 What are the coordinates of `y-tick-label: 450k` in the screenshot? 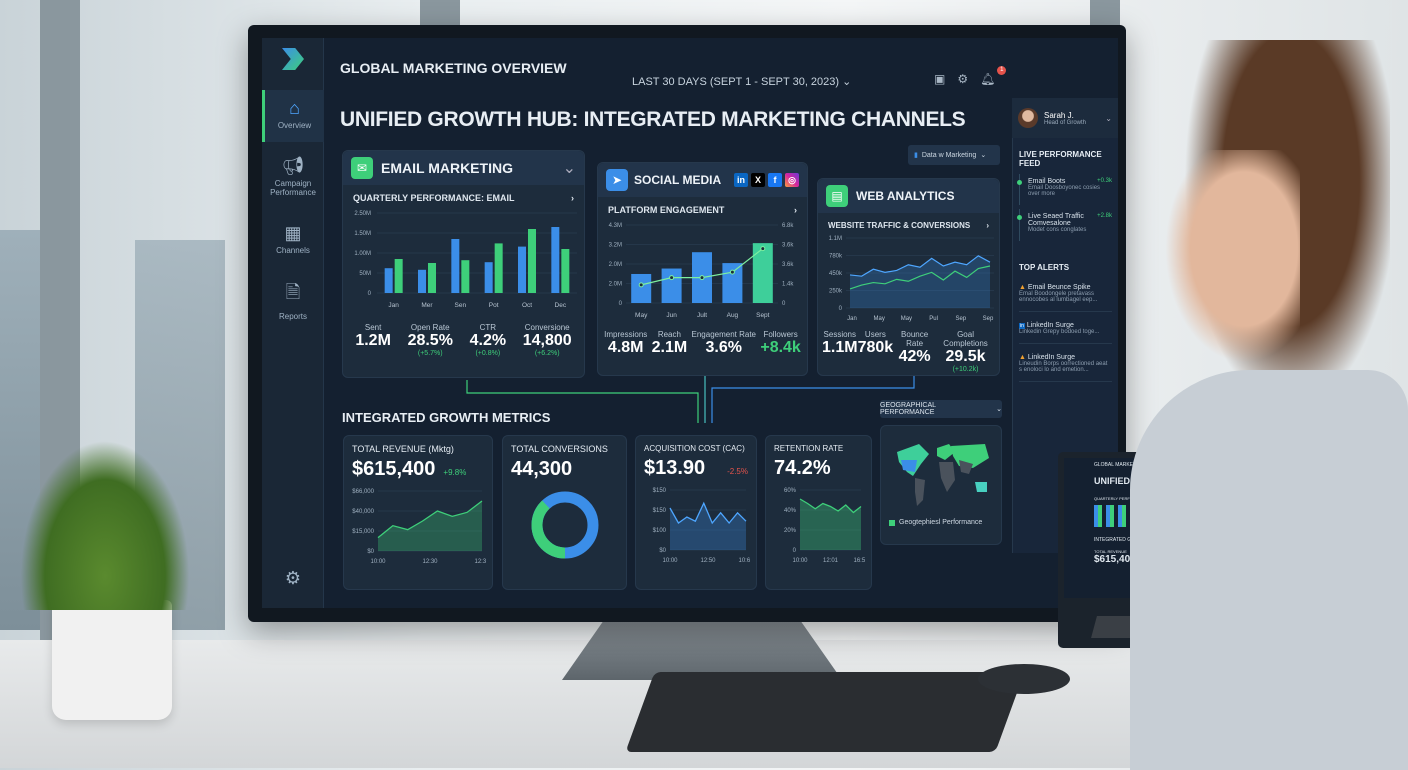 It's located at (836, 274).